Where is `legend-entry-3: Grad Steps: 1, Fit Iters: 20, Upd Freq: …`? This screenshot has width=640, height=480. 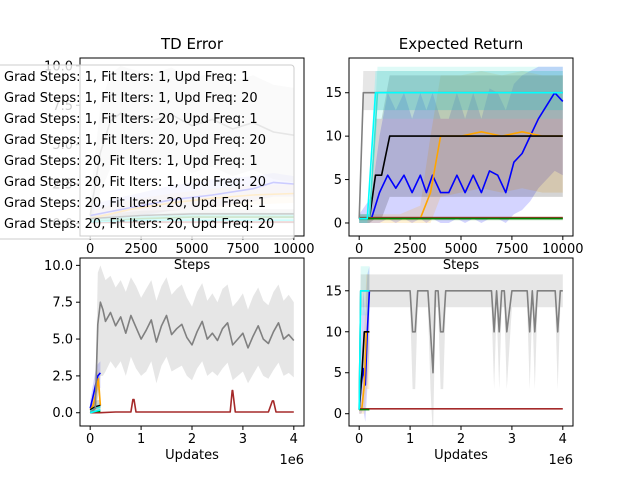
legend-entry-3: Grad Steps: 1, Fit Iters: 20, Upd Freq: … is located at coordinates (135, 140).